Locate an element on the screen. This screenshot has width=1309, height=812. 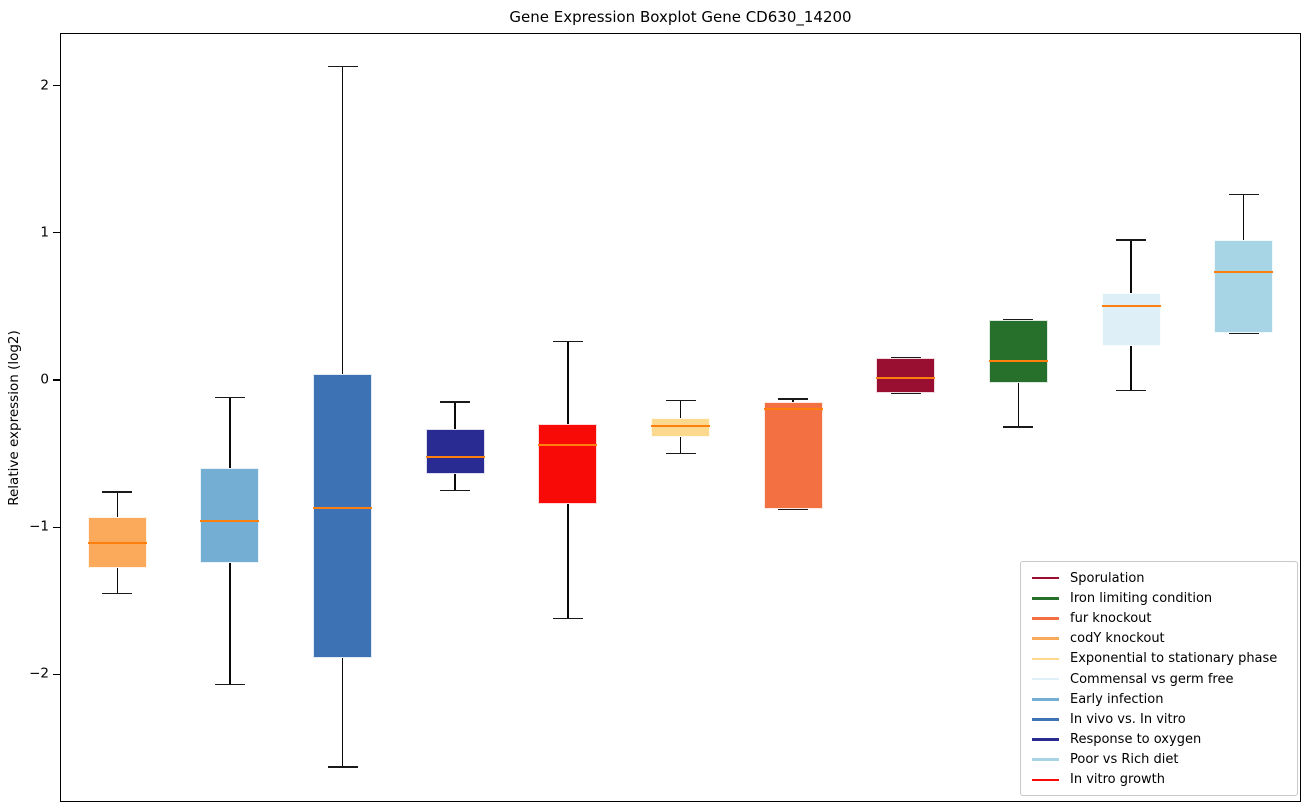
legend-item-in-vivo-vs-in-vitro: In vivo vs. In vitro is located at coordinates (1162, 719).